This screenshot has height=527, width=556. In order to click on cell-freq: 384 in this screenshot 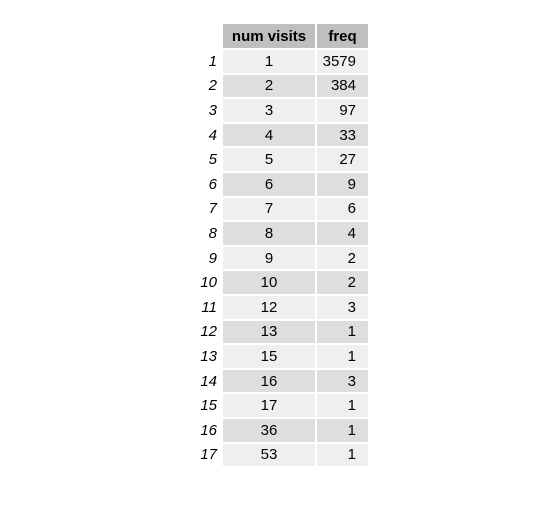, I will do `click(342, 87)`.